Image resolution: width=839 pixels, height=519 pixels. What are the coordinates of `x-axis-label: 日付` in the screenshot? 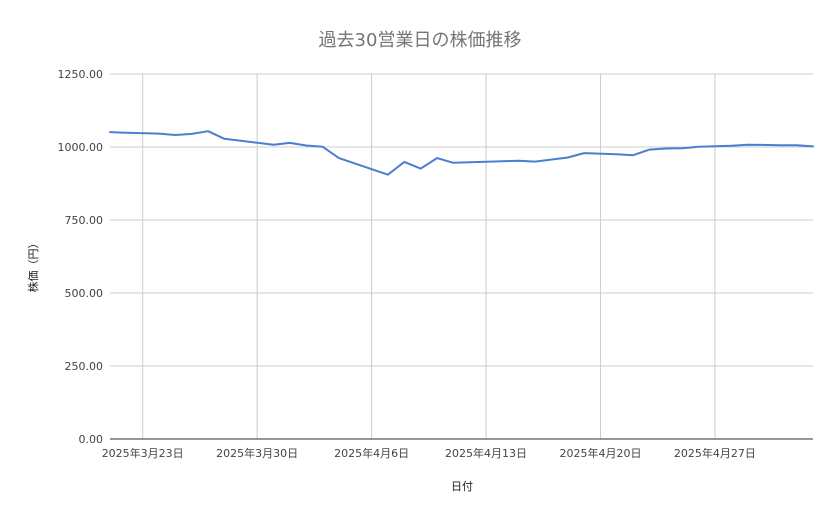 It's located at (462, 486).